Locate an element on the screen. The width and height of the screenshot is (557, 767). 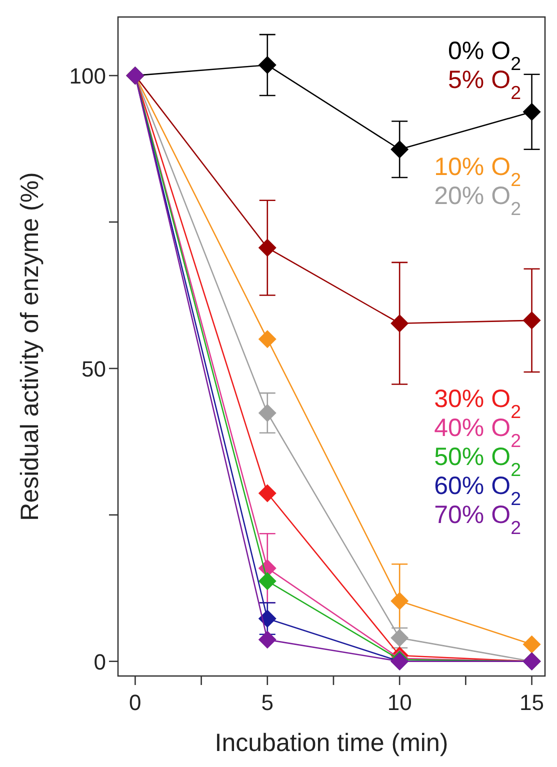
x-tick-label: 0 is located at coordinates (135, 702).